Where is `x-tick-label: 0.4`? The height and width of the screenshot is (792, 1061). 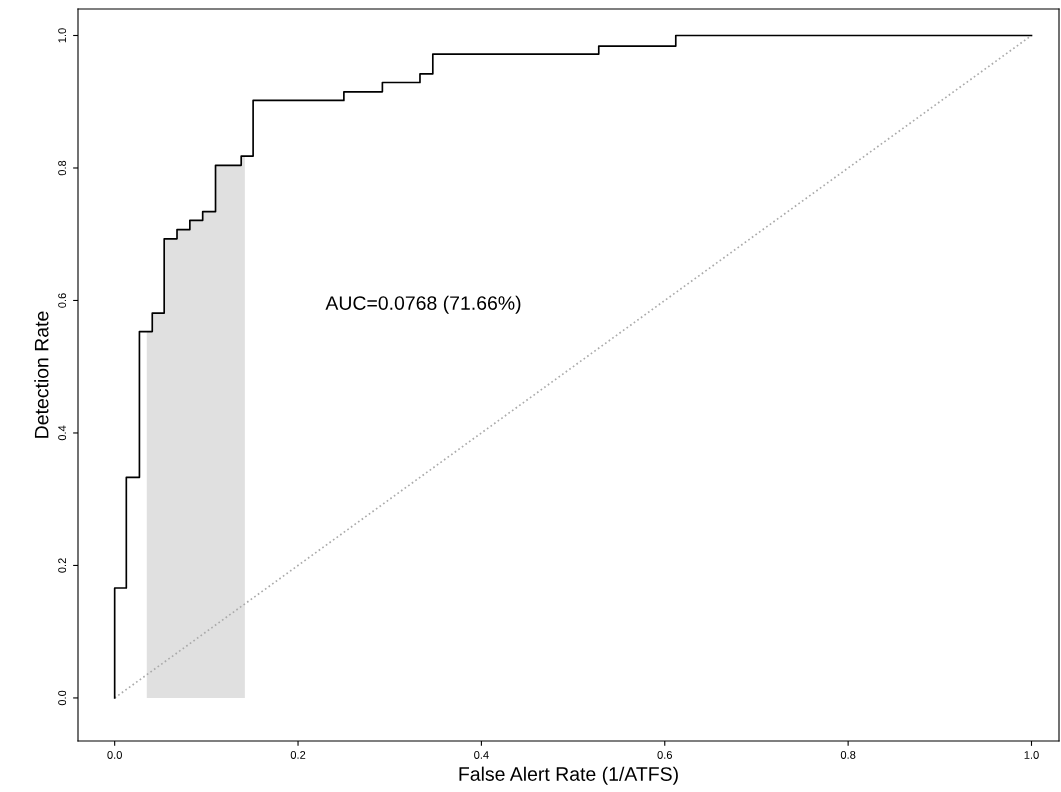
x-tick-label: 0.4 is located at coordinates (481, 755).